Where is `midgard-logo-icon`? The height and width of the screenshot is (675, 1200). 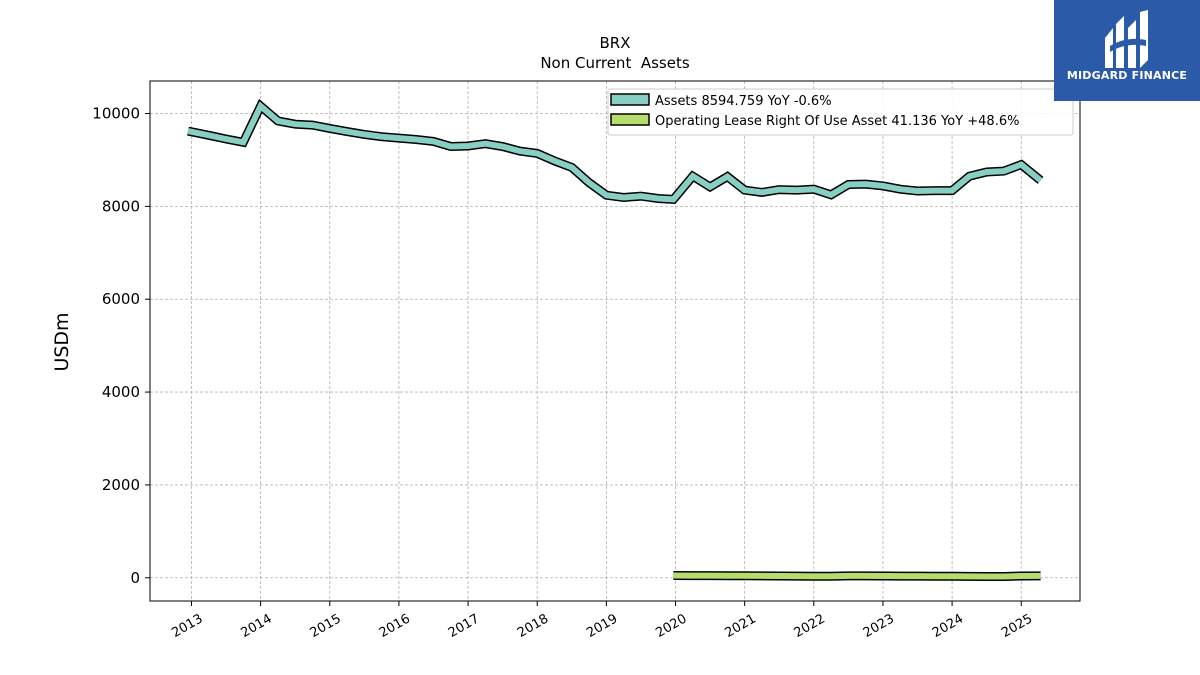
midgard-logo-icon is located at coordinates (1126, 39).